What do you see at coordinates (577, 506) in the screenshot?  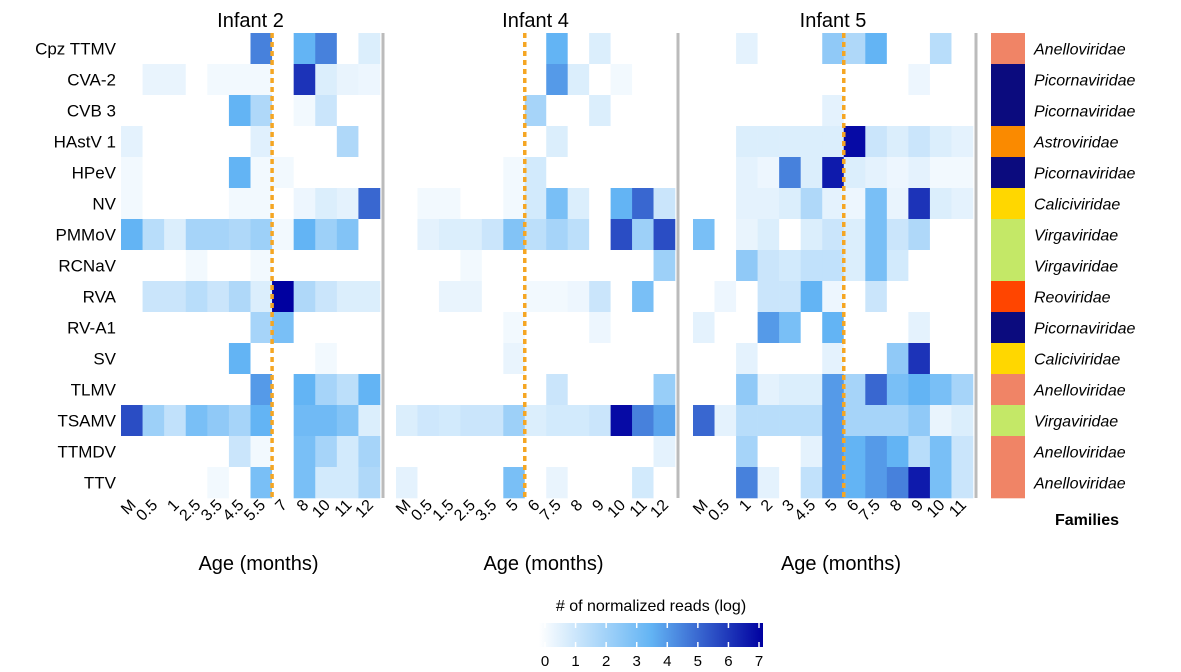 I see `x-tick-label: 8` at bounding box center [577, 506].